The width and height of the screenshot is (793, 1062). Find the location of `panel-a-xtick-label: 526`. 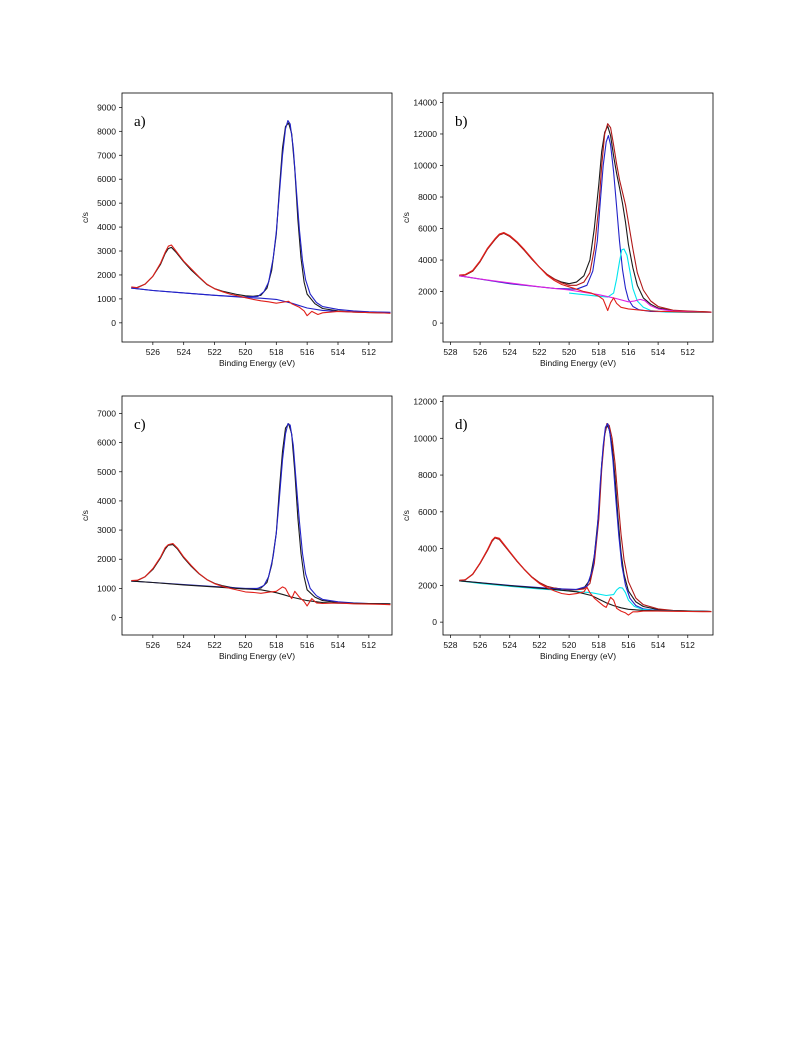

panel-a-xtick-label: 526 is located at coordinates (153, 352).